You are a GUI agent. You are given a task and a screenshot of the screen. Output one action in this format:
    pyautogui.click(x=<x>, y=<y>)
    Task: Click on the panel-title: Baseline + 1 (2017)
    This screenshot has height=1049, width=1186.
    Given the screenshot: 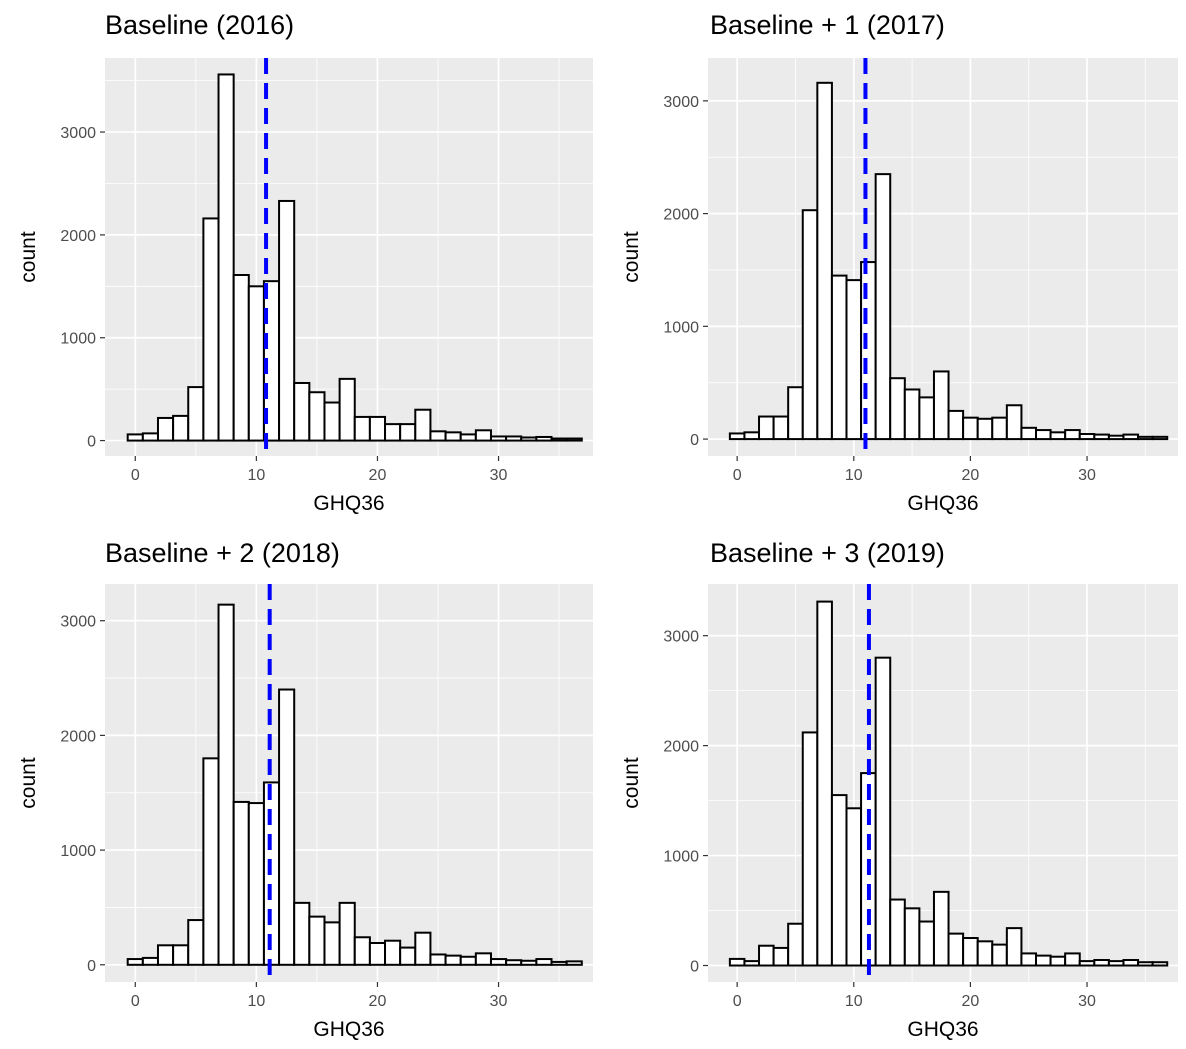 What is the action you would take?
    pyautogui.click(x=827, y=25)
    